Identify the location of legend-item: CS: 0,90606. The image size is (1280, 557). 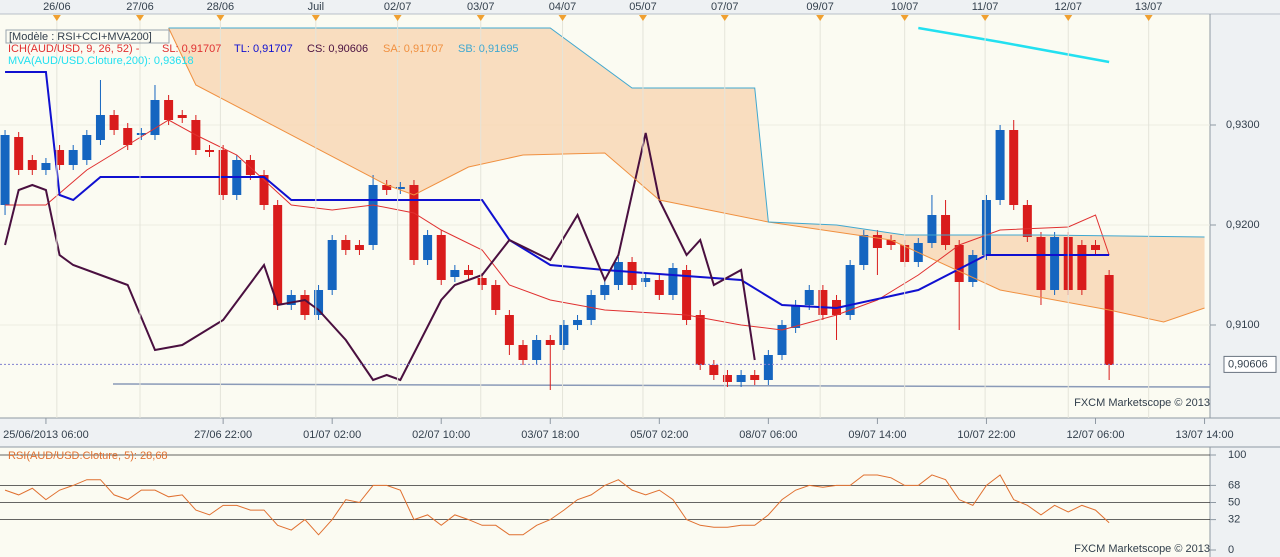
(337, 49).